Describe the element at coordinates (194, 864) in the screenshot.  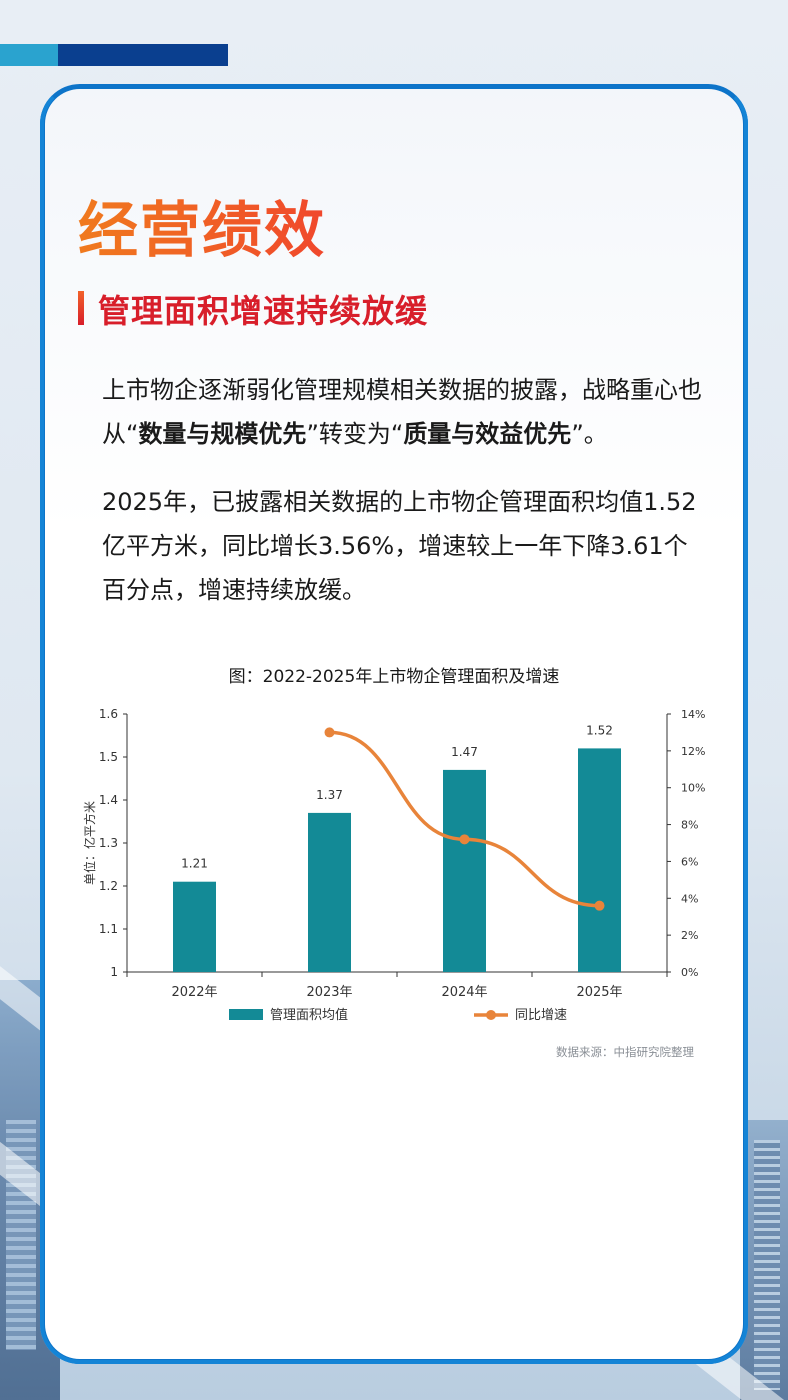
I see `bar-data-label: 1.21` at that location.